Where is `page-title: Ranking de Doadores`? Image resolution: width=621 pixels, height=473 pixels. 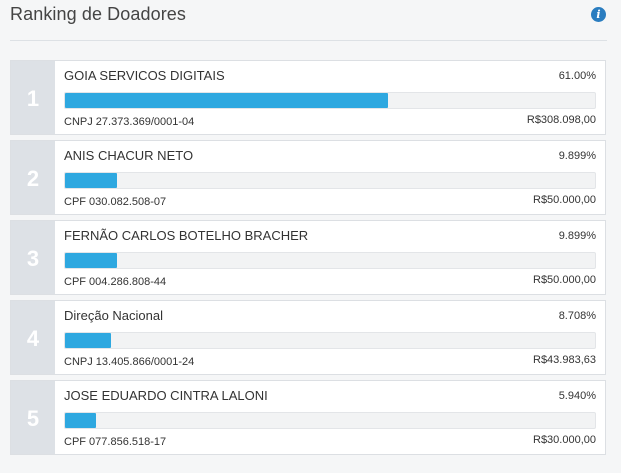
page-title: Ranking de Doadores is located at coordinates (98, 14).